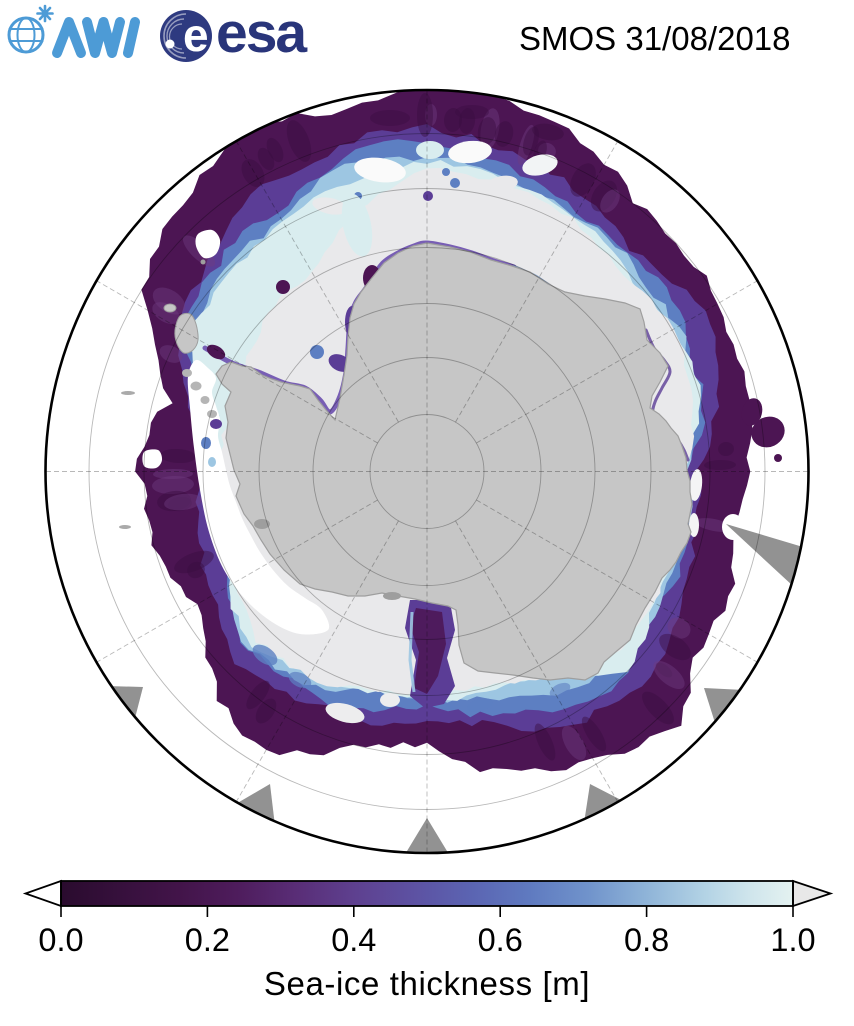 The image size is (854, 1026). Describe the element at coordinates (646, 940) in the screenshot. I see `svg-text: 0.8` at that location.